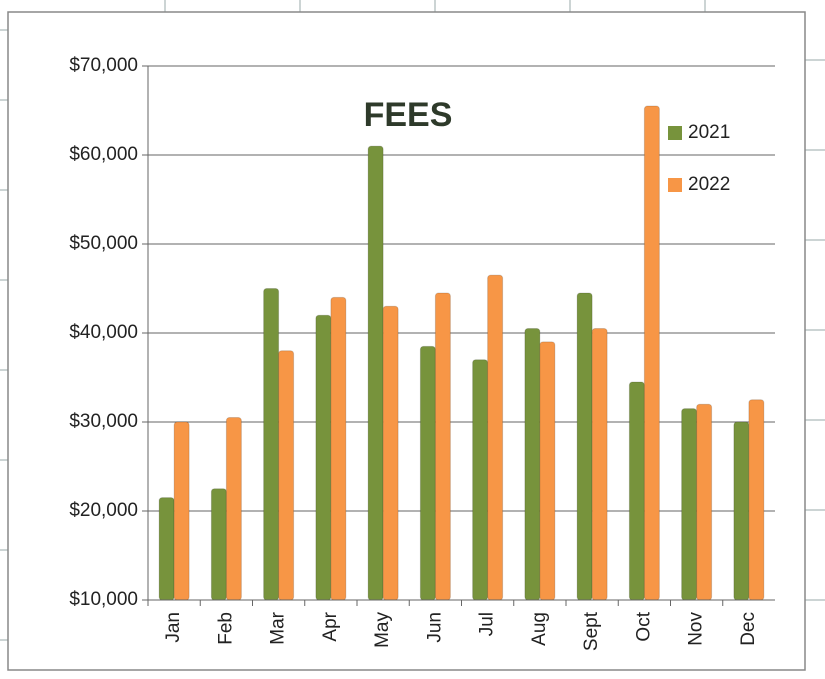 The height and width of the screenshot is (679, 825). I want to click on y-tick-label: $50,000, so click(103, 243).